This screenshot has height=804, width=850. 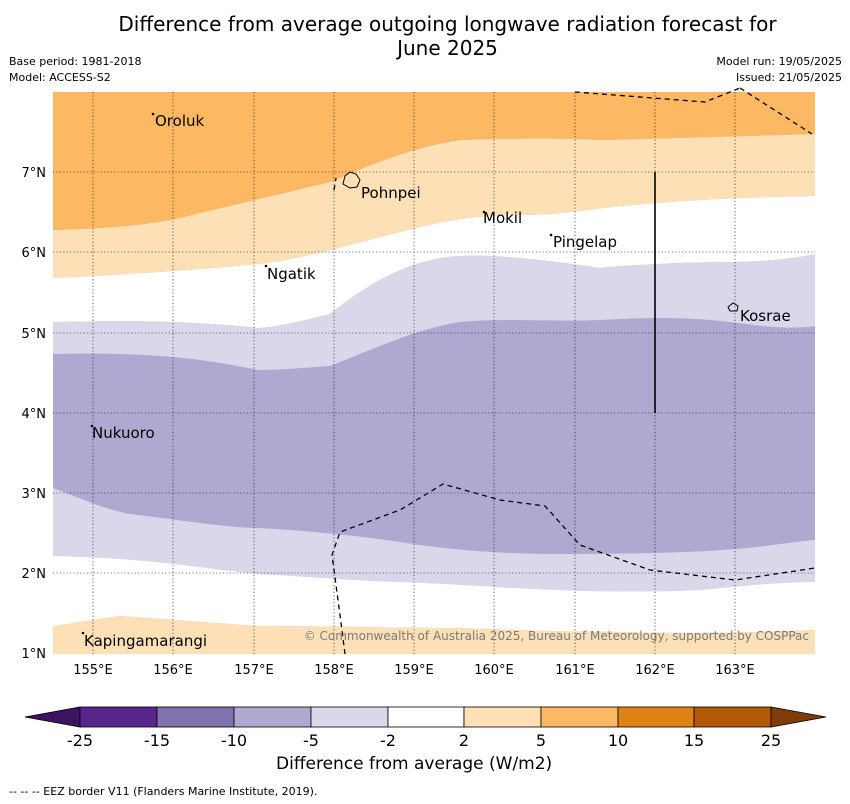 I want to click on lon-label-157: 157°E, so click(x=254, y=670).